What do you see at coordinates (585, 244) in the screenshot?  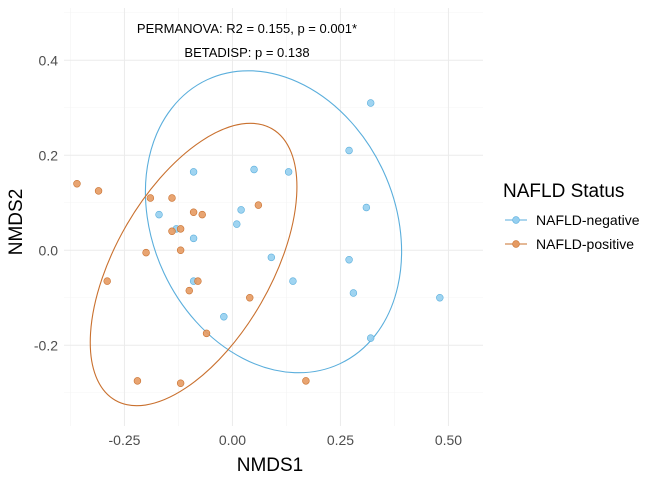 I see `legend-label: NAFLD-positive` at bounding box center [585, 244].